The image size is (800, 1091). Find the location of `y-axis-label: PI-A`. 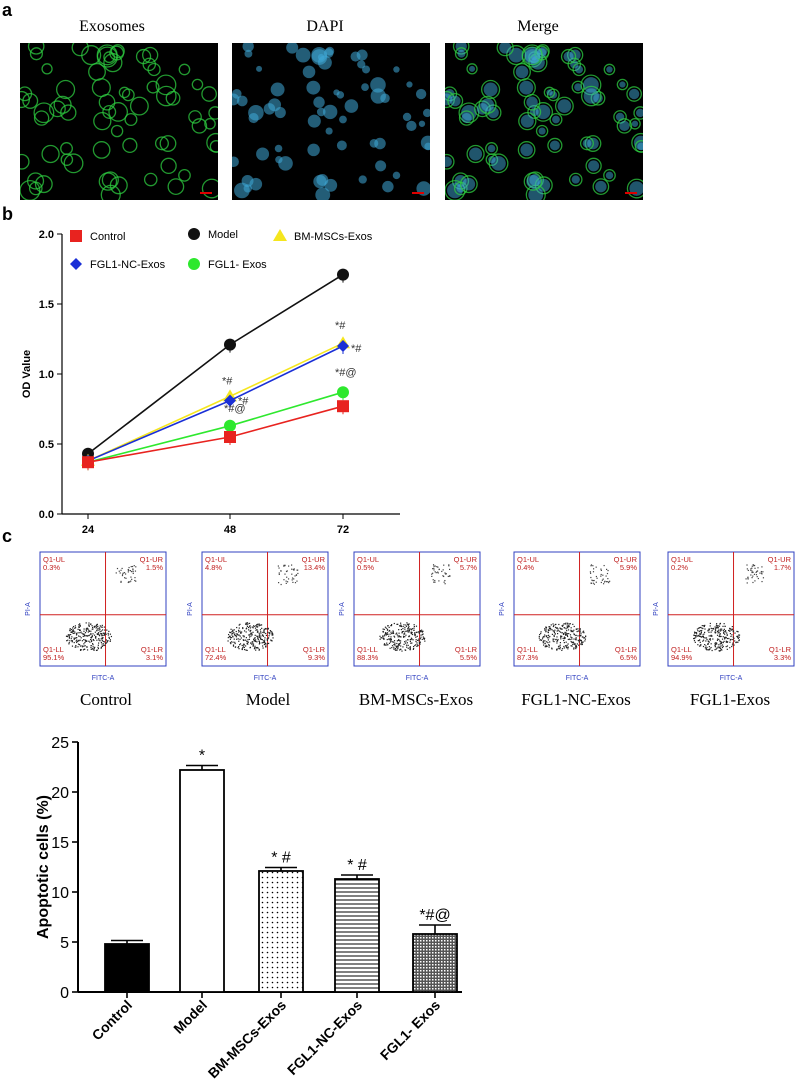

y-axis-label: PI-A is located at coordinates (28, 609).